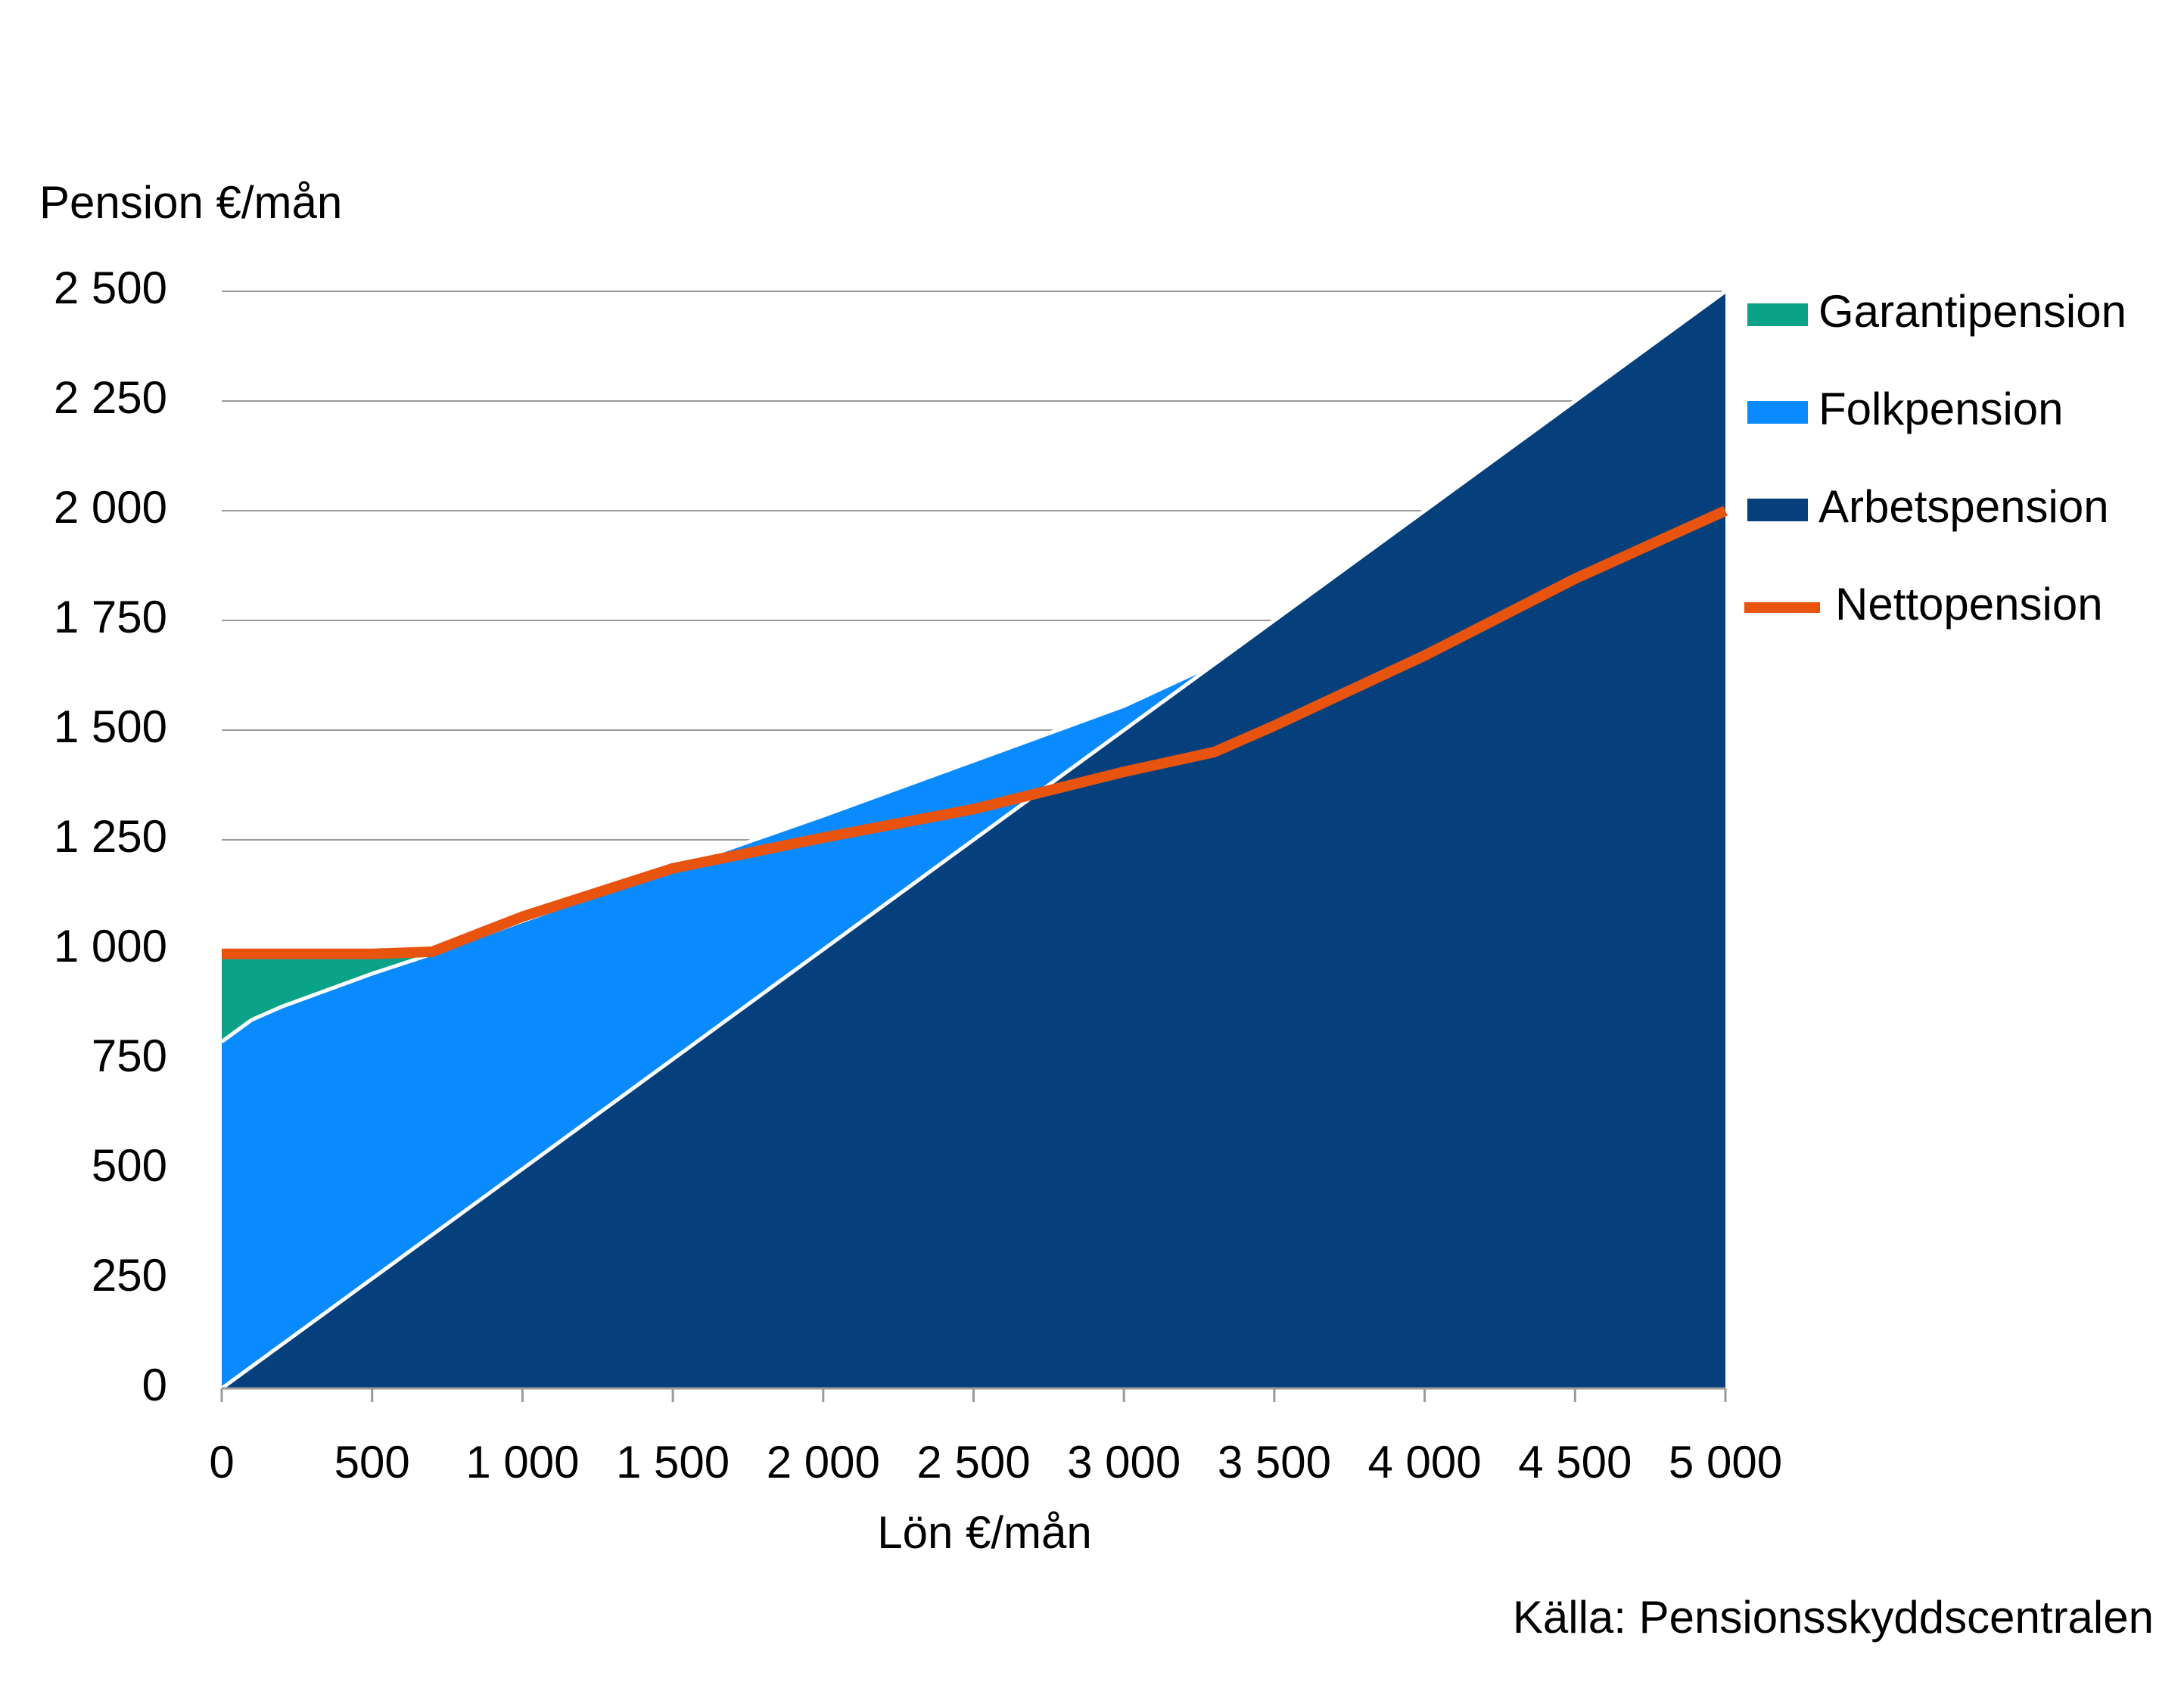 This screenshot has height=1688, width=2184. Describe the element at coordinates (1274, 1462) in the screenshot. I see `x-tick-label: 3 500` at that location.